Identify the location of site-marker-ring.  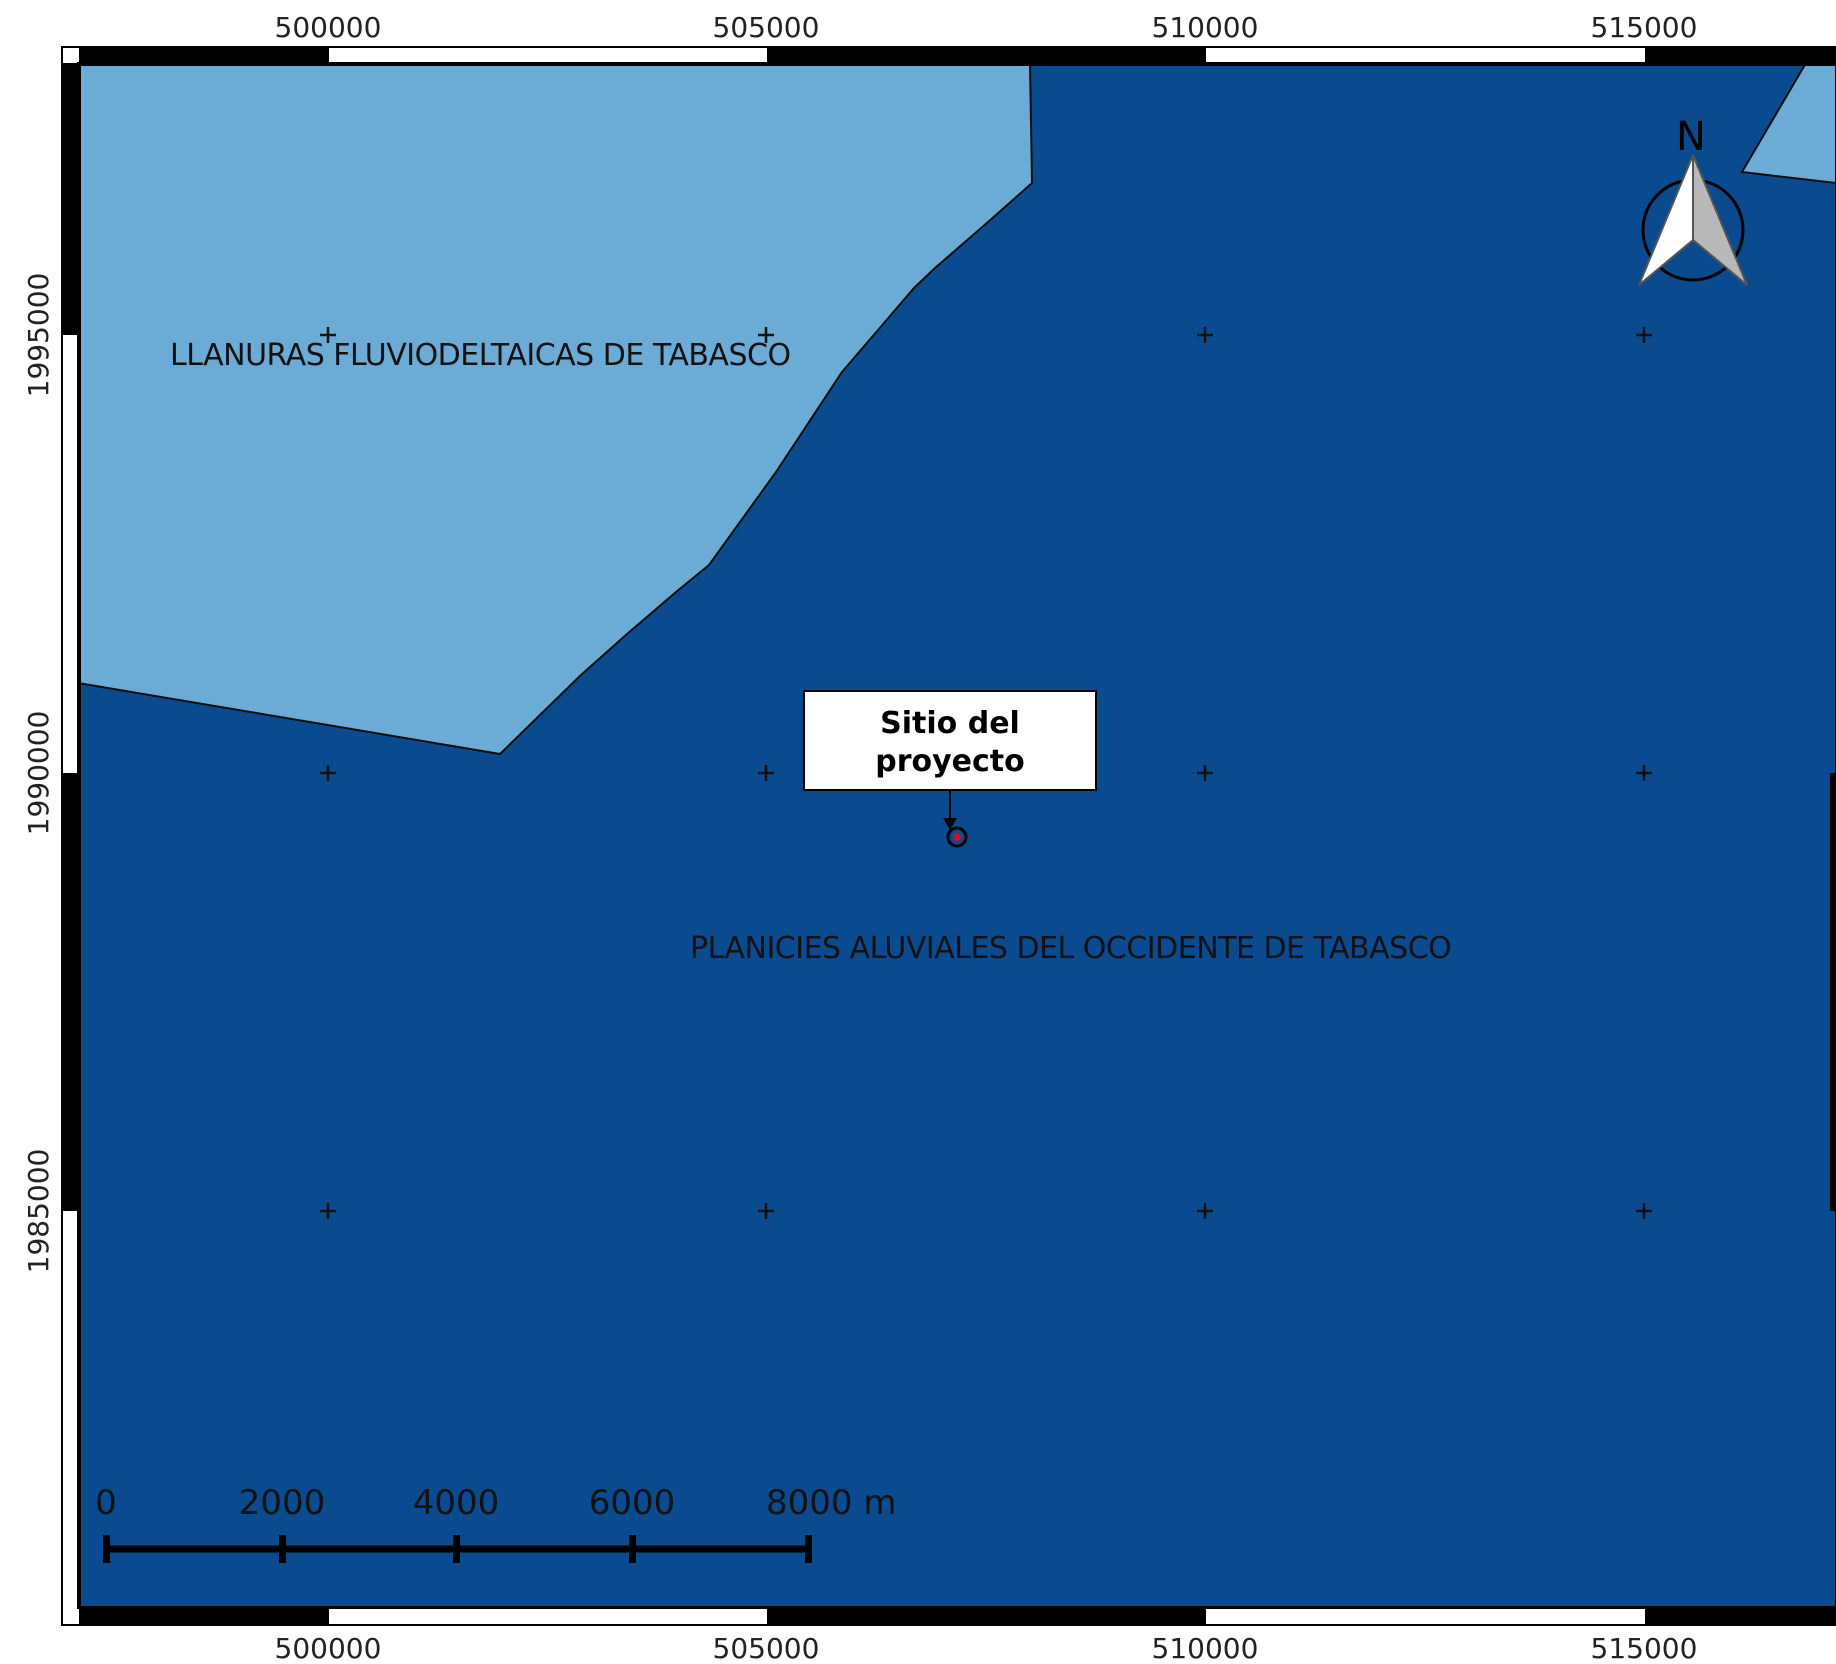
(957, 837).